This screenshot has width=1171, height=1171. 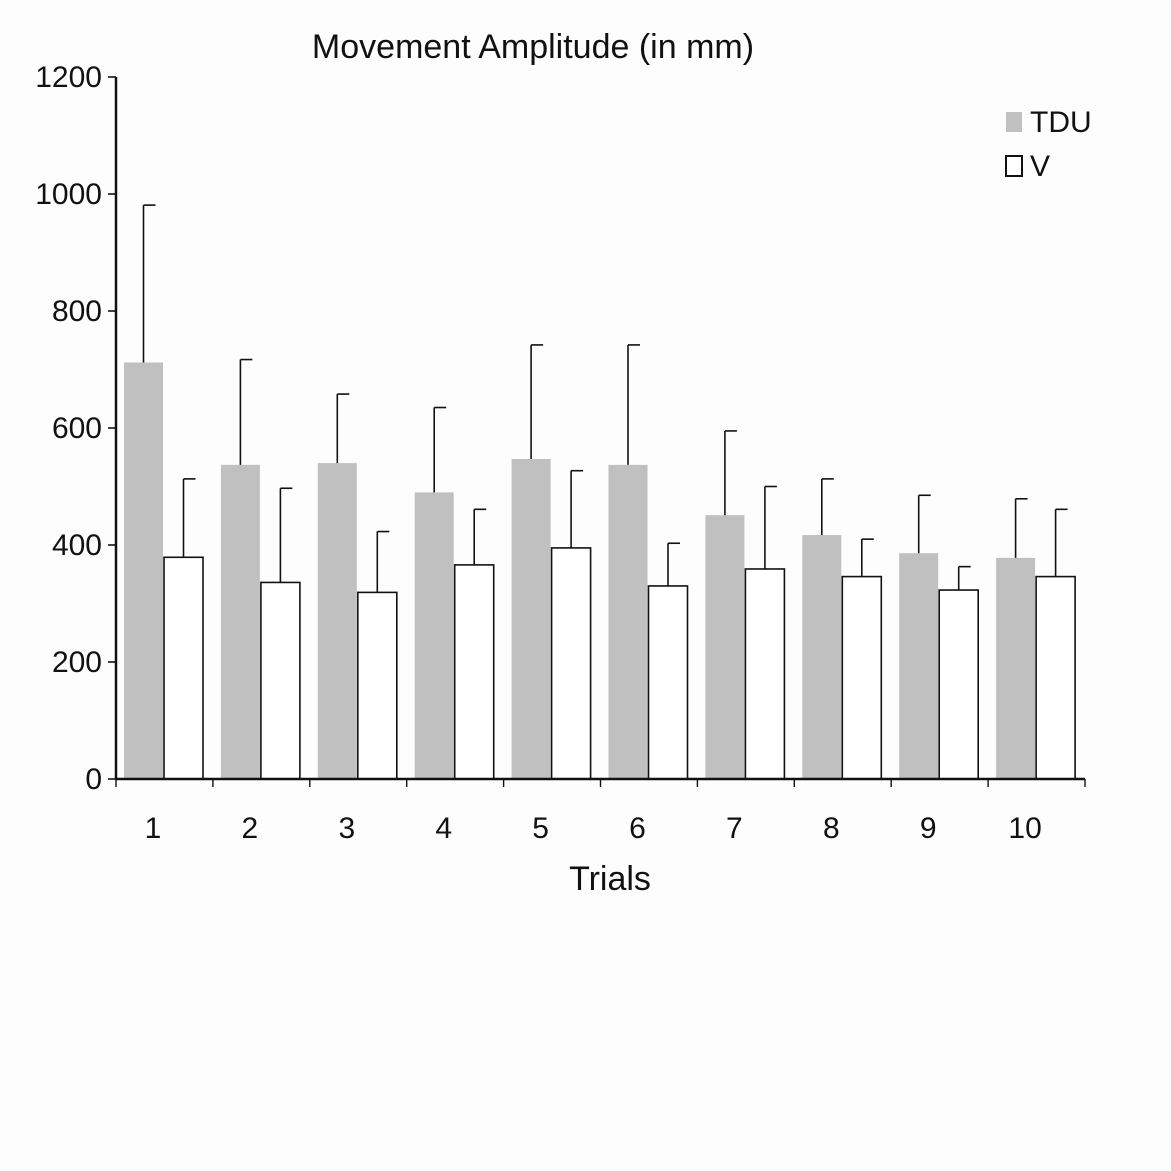 What do you see at coordinates (1014, 122) in the screenshot?
I see `legend-swatch-tdu` at bounding box center [1014, 122].